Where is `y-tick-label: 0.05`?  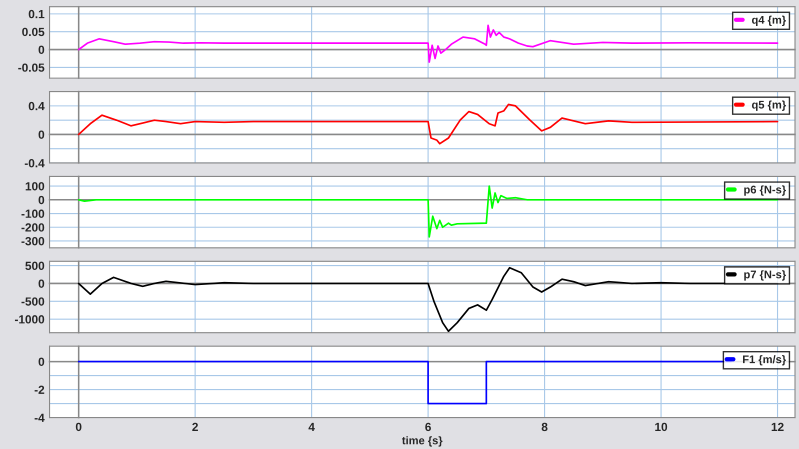 y-tick-label: 0.05 is located at coordinates (33, 32).